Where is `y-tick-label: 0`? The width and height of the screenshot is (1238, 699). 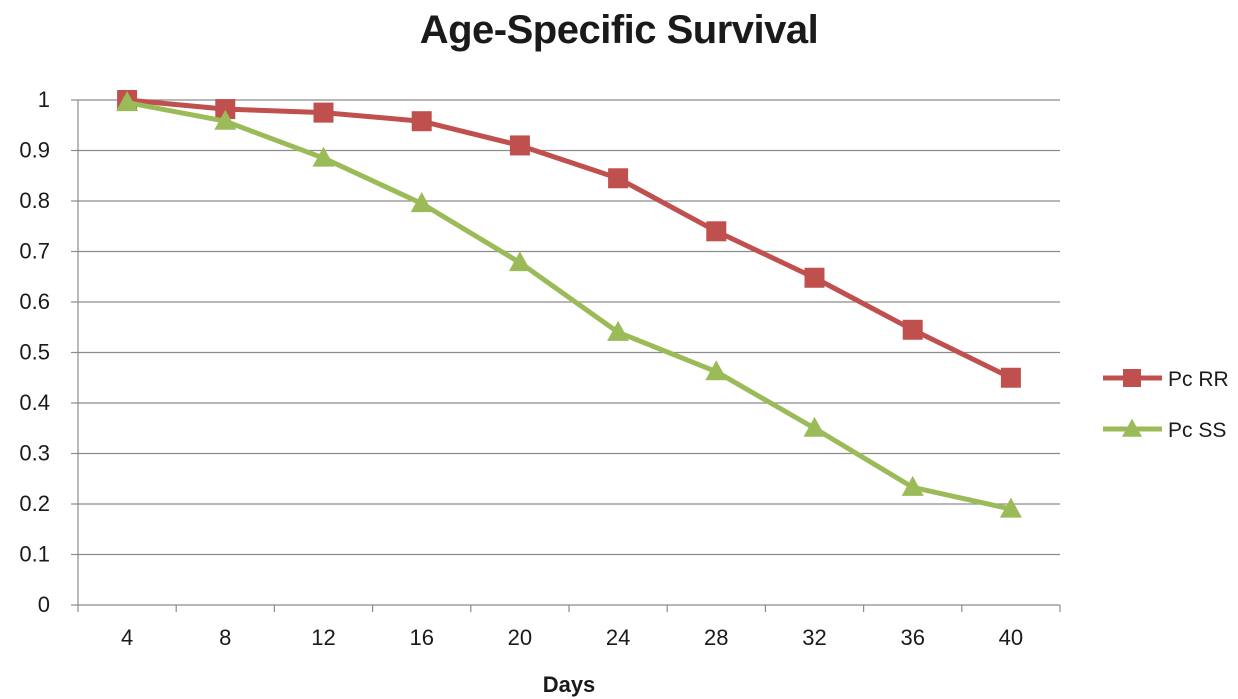
y-tick-label: 0 is located at coordinates (44, 604).